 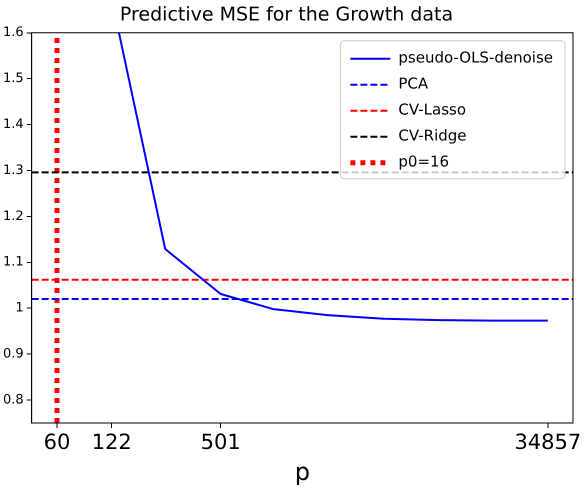 I want to click on x-tick-label: 60, so click(x=57, y=442).